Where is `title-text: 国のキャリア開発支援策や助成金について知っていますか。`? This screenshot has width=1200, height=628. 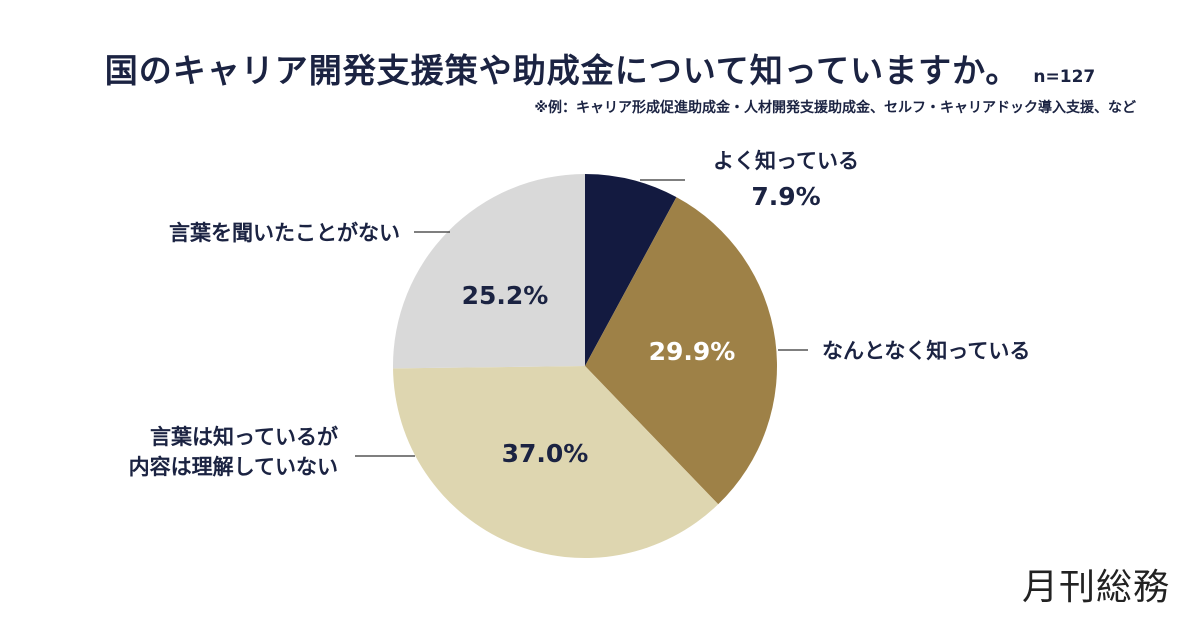
title-text: 国のキャリア開発支援策や助成金について知っていますか。 is located at coordinates (562, 70).